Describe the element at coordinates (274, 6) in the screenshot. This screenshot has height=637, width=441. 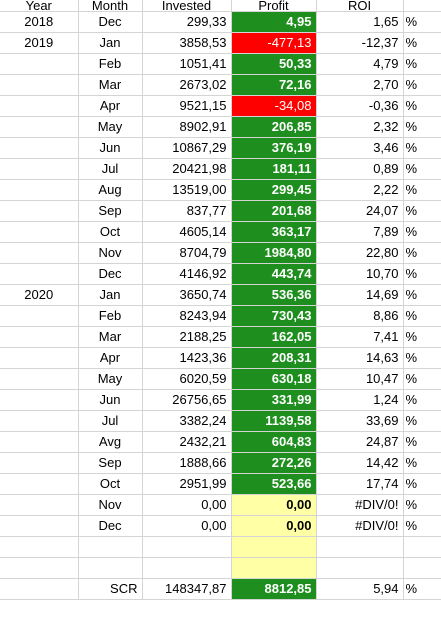
I see `header-profit: Profit` at that location.